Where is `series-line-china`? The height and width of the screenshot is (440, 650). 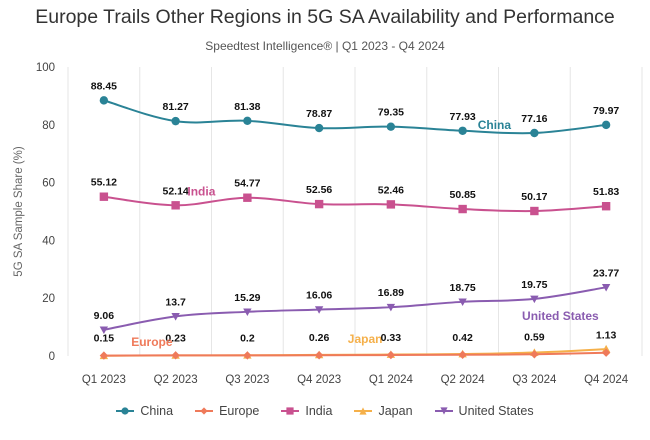 series-line-china is located at coordinates (355, 117).